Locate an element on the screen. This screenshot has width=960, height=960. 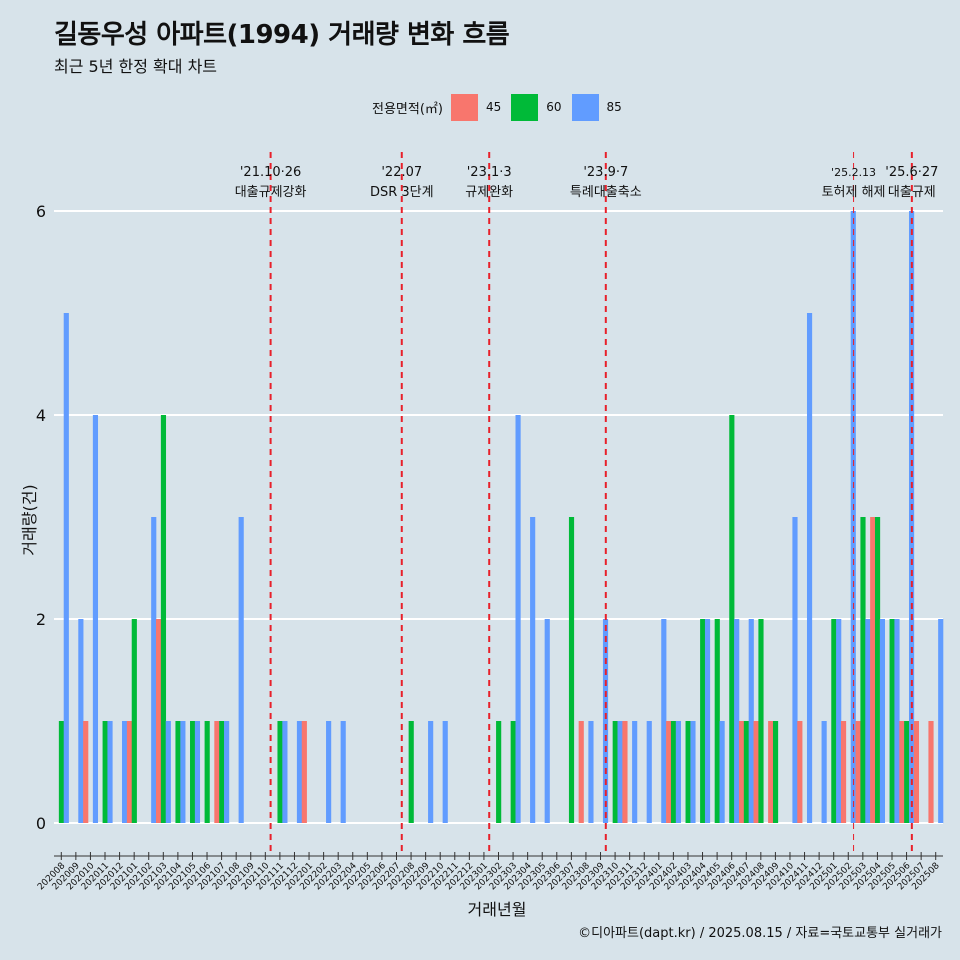
legend-item-45: 45 is located at coordinates (475, 107).